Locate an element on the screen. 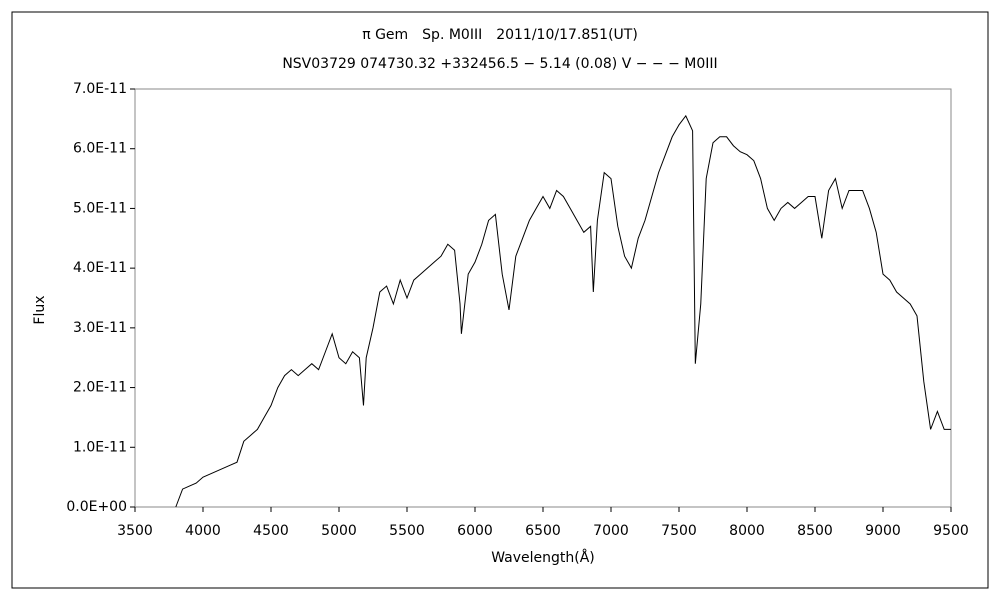  x-tick-label: 8000 is located at coordinates (747, 531).